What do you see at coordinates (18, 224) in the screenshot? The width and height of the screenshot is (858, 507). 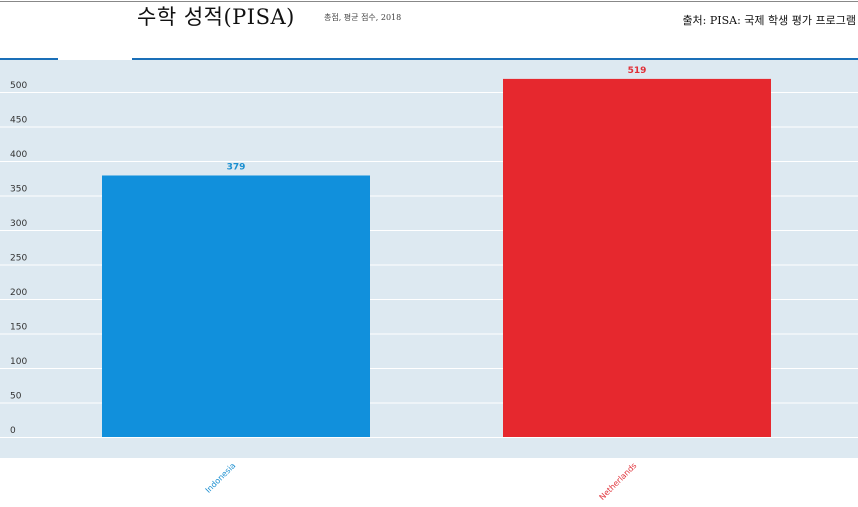 I see `y-tick-label: 300` at bounding box center [18, 224].